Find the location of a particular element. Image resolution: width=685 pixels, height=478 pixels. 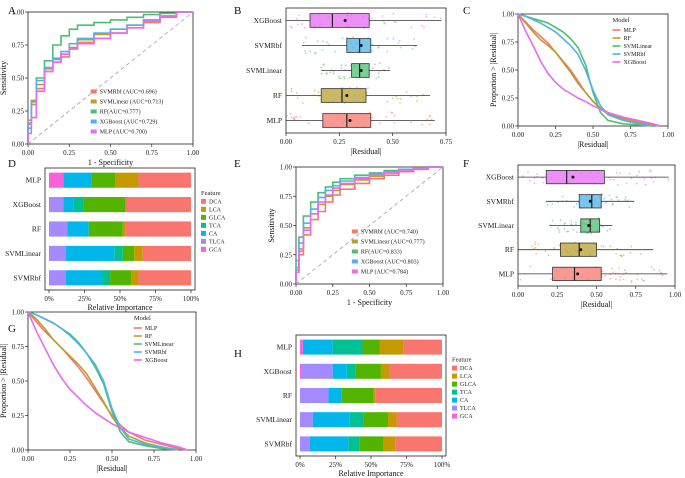

bar-segment-xgboost-tlca-D is located at coordinates (56, 205).